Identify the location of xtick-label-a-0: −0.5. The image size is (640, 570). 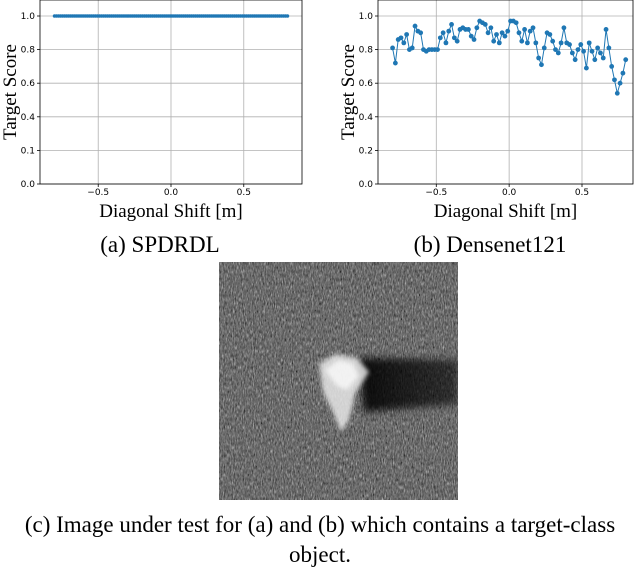
(98, 193).